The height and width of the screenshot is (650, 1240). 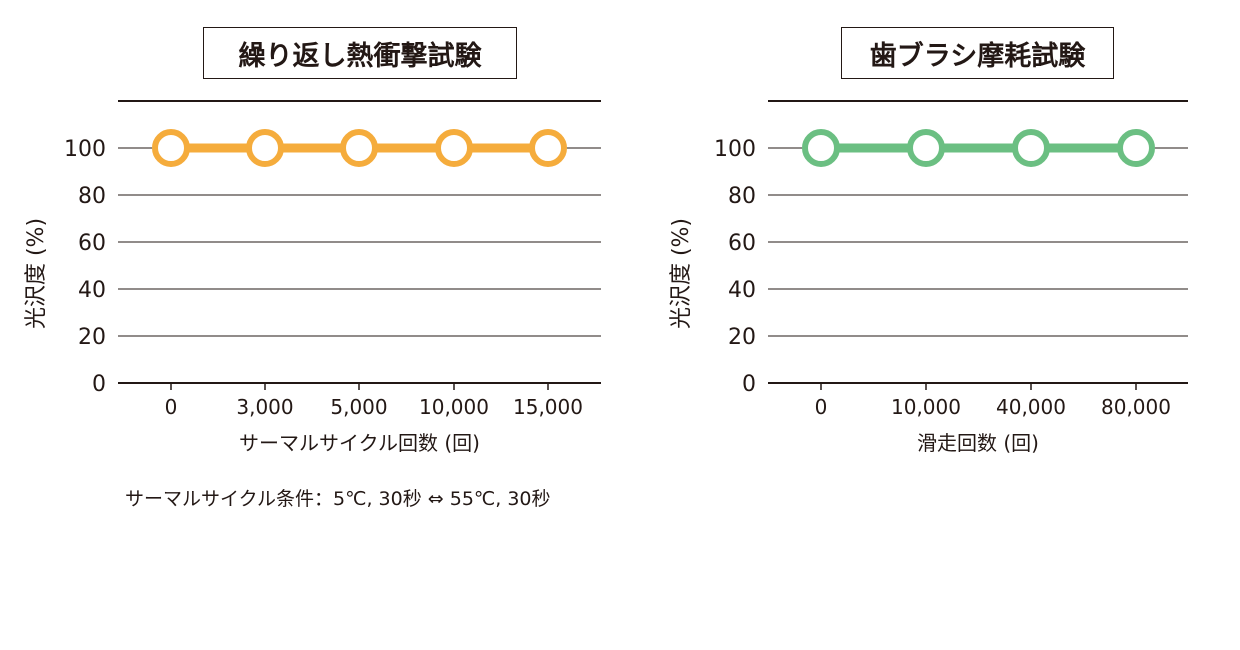 What do you see at coordinates (92, 243) in the screenshot?
I see `thermal-y-tick-label: 60` at bounding box center [92, 243].